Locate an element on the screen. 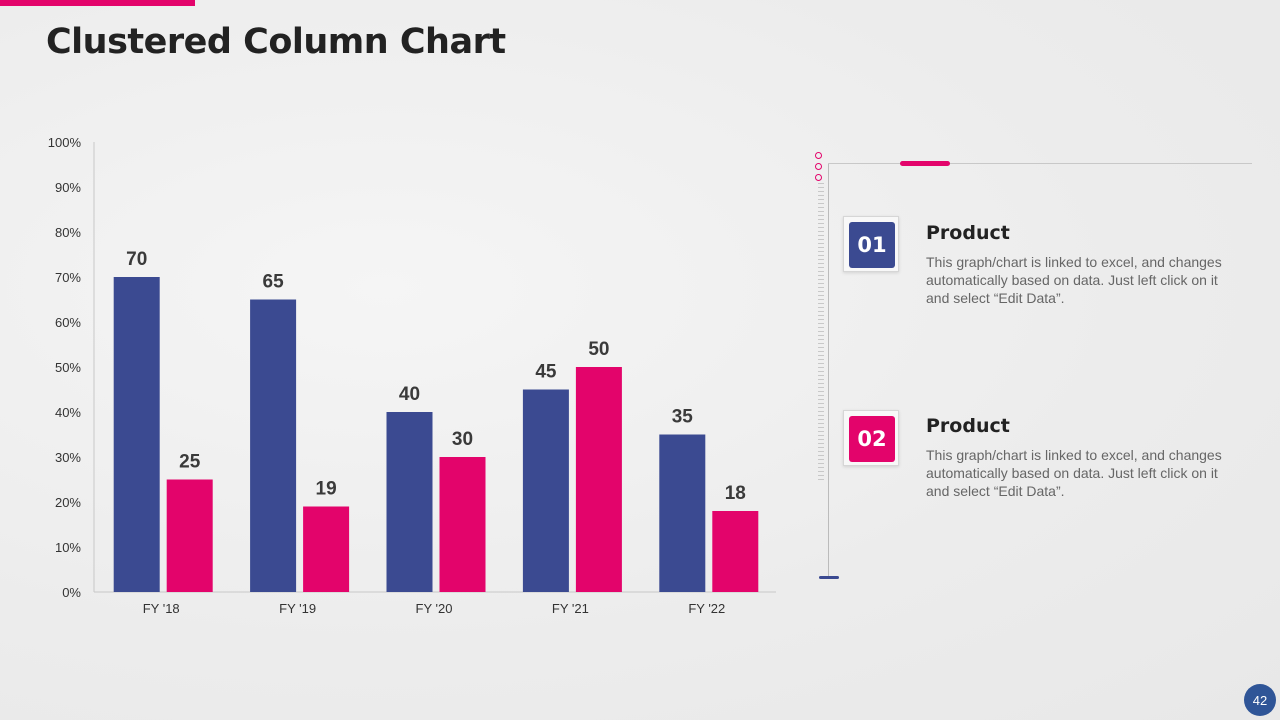  x-tick-label: FY '21 is located at coordinates (570, 608).